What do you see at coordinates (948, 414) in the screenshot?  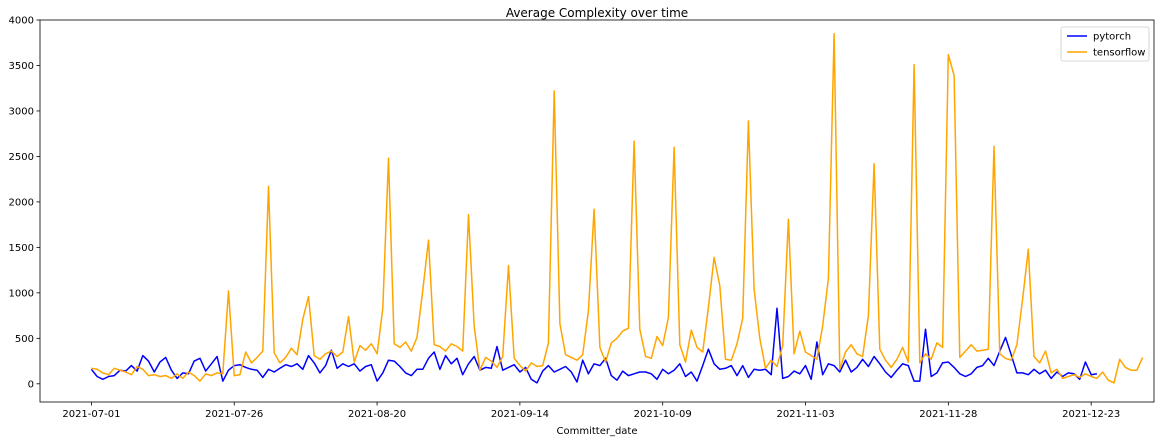 I see `x-tick-label: 2021-11-28` at bounding box center [948, 414].